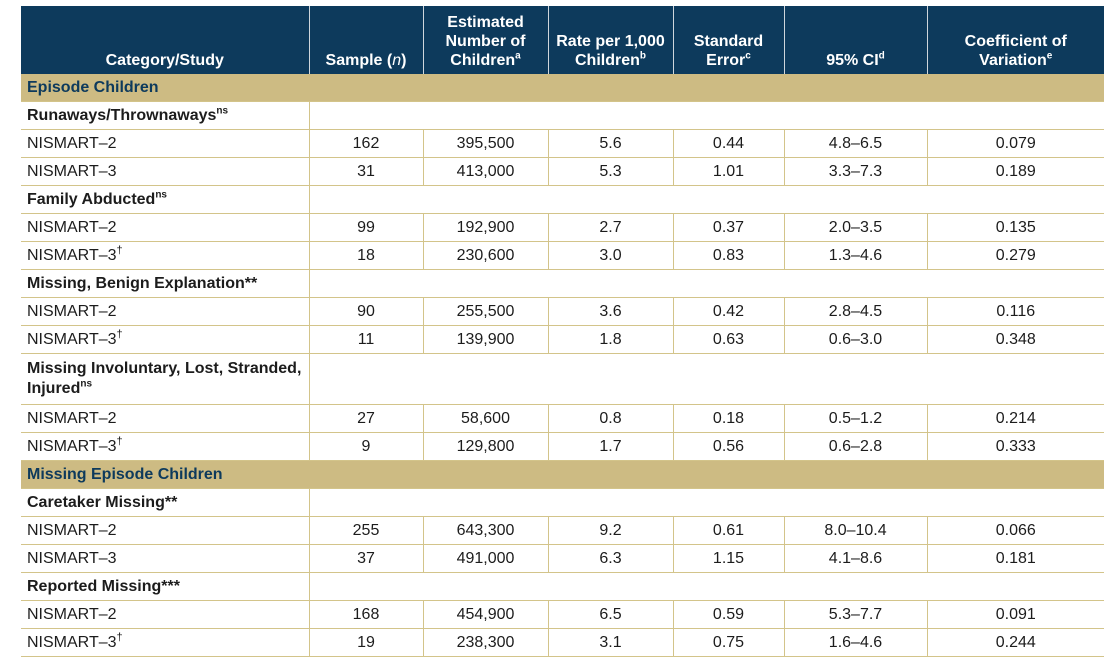 This screenshot has width=1120, height=668. Describe the element at coordinates (365, 339) in the screenshot. I see `sample-cell: 11` at that location.